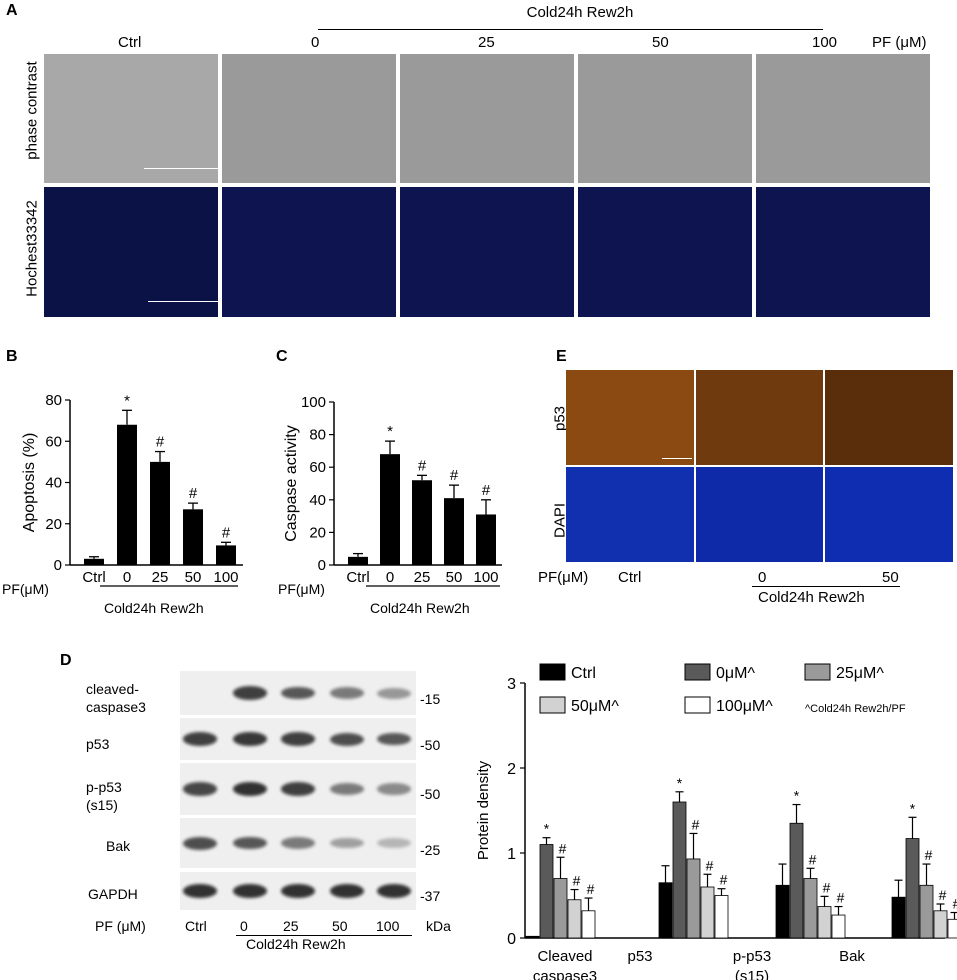  What do you see at coordinates (899, 42) in the screenshot?
I see `panel-a-pf-label: PF (μM)` at bounding box center [899, 42].